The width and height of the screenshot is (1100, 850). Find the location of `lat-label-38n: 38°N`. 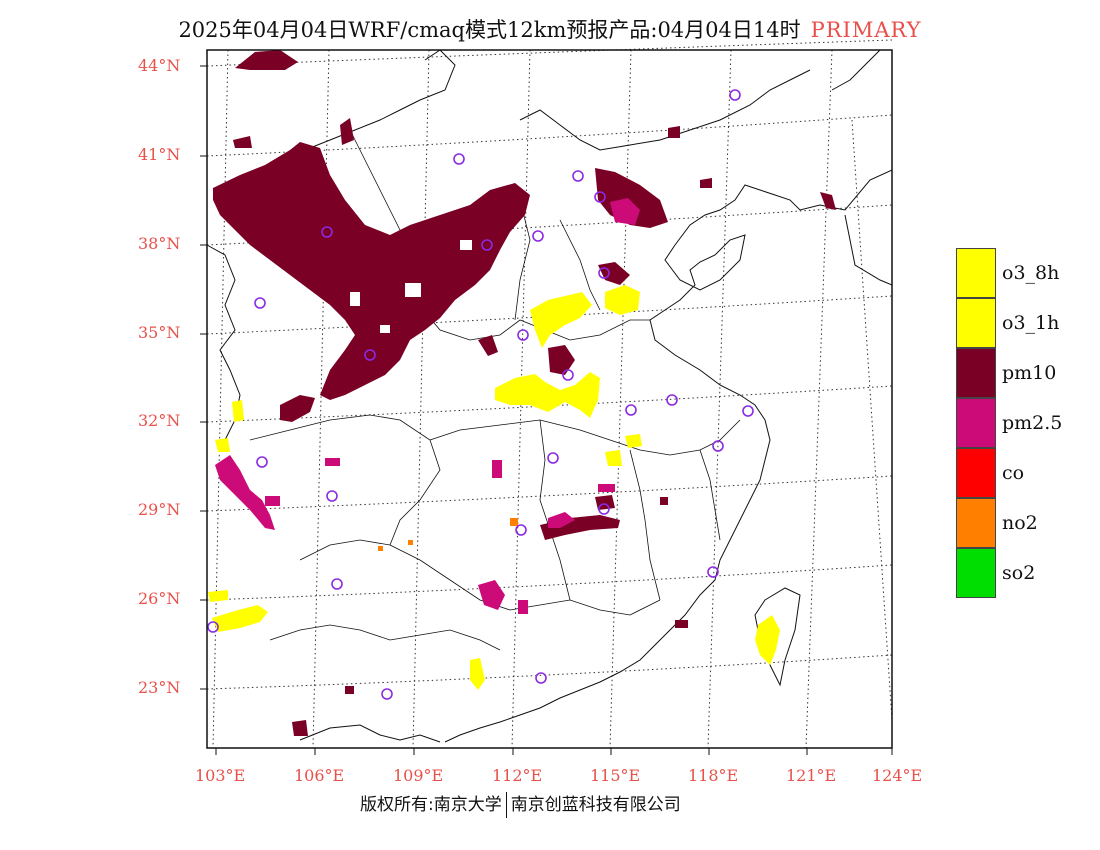

lat-label-38n: 38°N is located at coordinates (159, 243).